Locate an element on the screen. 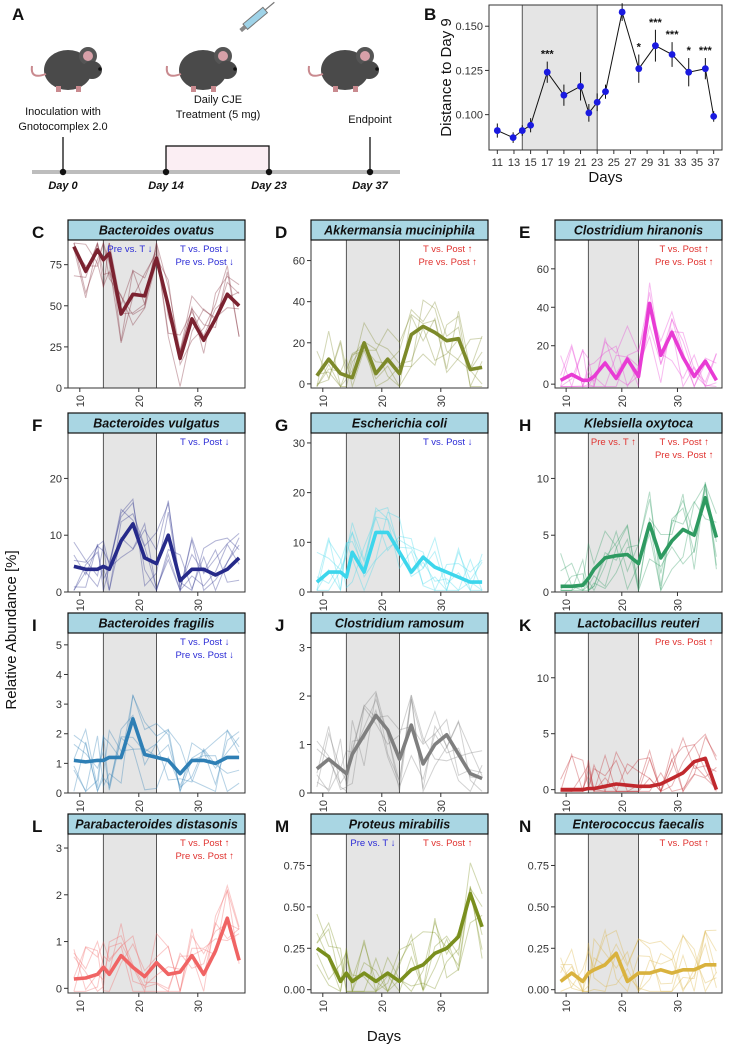  y-tick-label: 5 is located at coordinates (546, 536).